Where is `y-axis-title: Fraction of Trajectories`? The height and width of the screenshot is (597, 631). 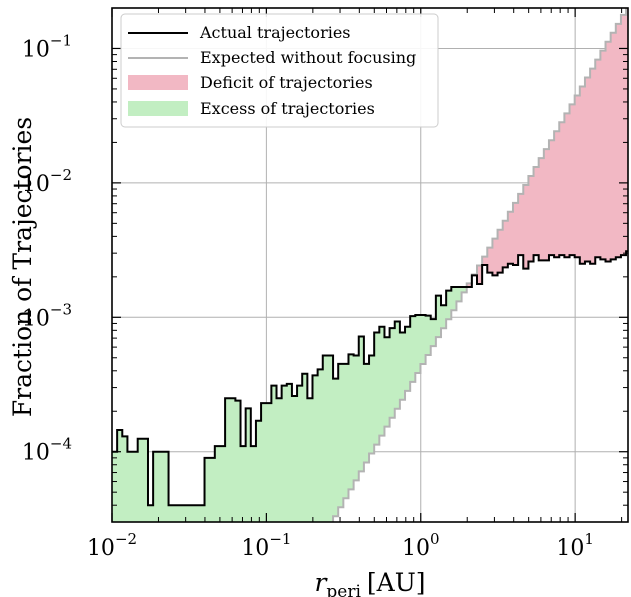 y-axis-title: Fraction of Trajectories is located at coordinates (22, 267).